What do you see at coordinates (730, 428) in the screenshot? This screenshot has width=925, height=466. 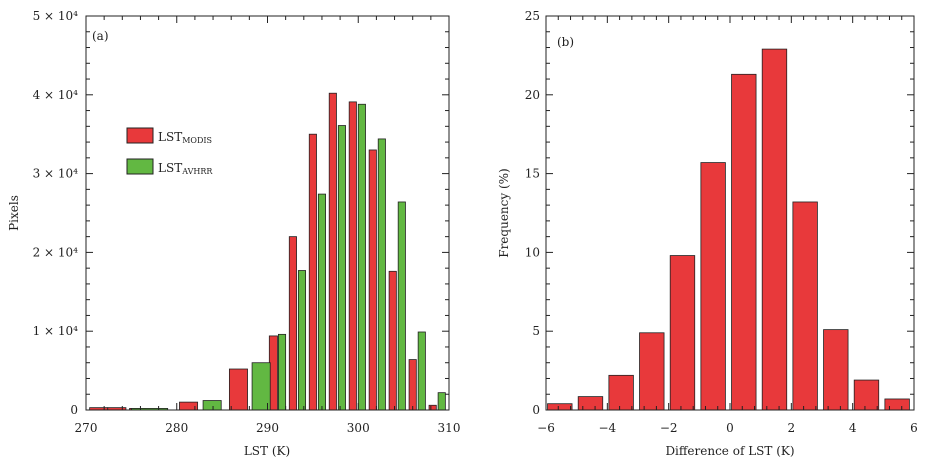 I see `panel-b-x-tick-label-3: 0` at bounding box center [730, 428].